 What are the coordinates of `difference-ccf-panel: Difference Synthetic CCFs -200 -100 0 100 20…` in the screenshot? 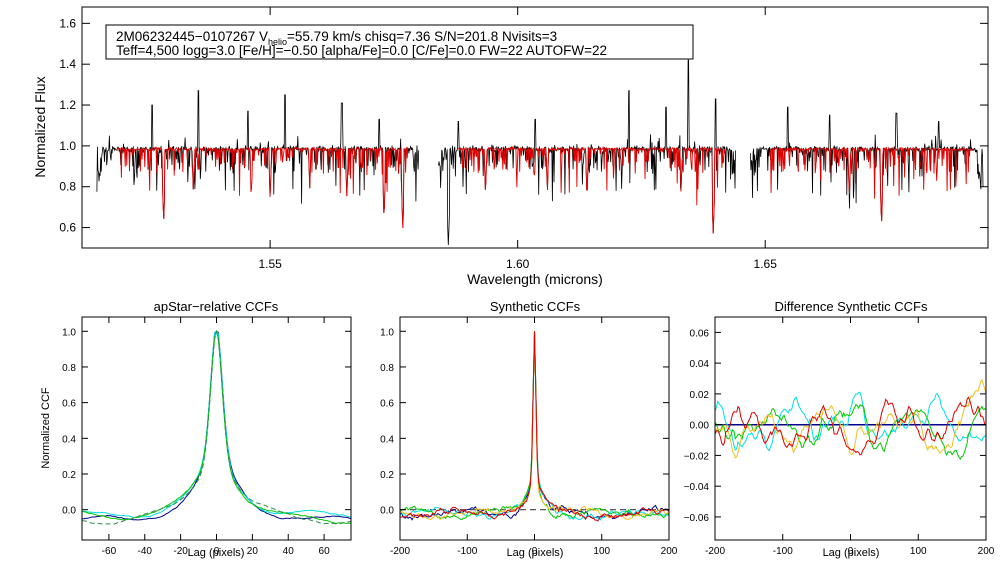 It's located at (839, 429).